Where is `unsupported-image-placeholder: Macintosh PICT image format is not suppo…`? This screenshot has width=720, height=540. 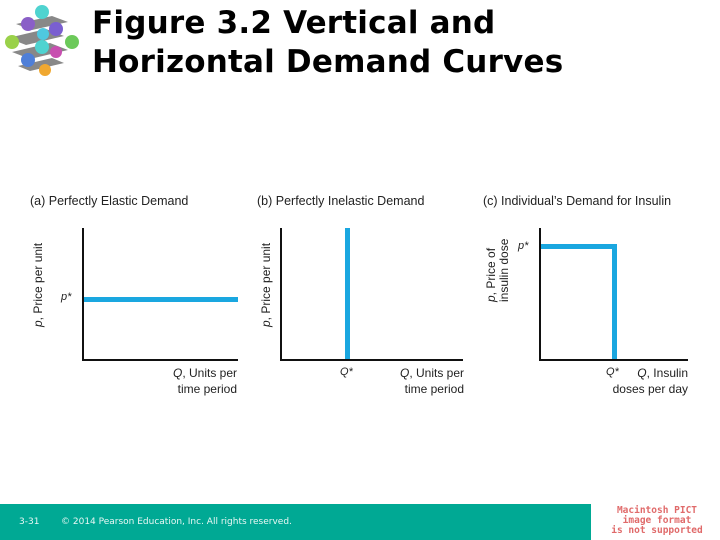
unsupported-image-placeholder: Macintosh PICT image format is not suppo… is located at coordinates (657, 523).